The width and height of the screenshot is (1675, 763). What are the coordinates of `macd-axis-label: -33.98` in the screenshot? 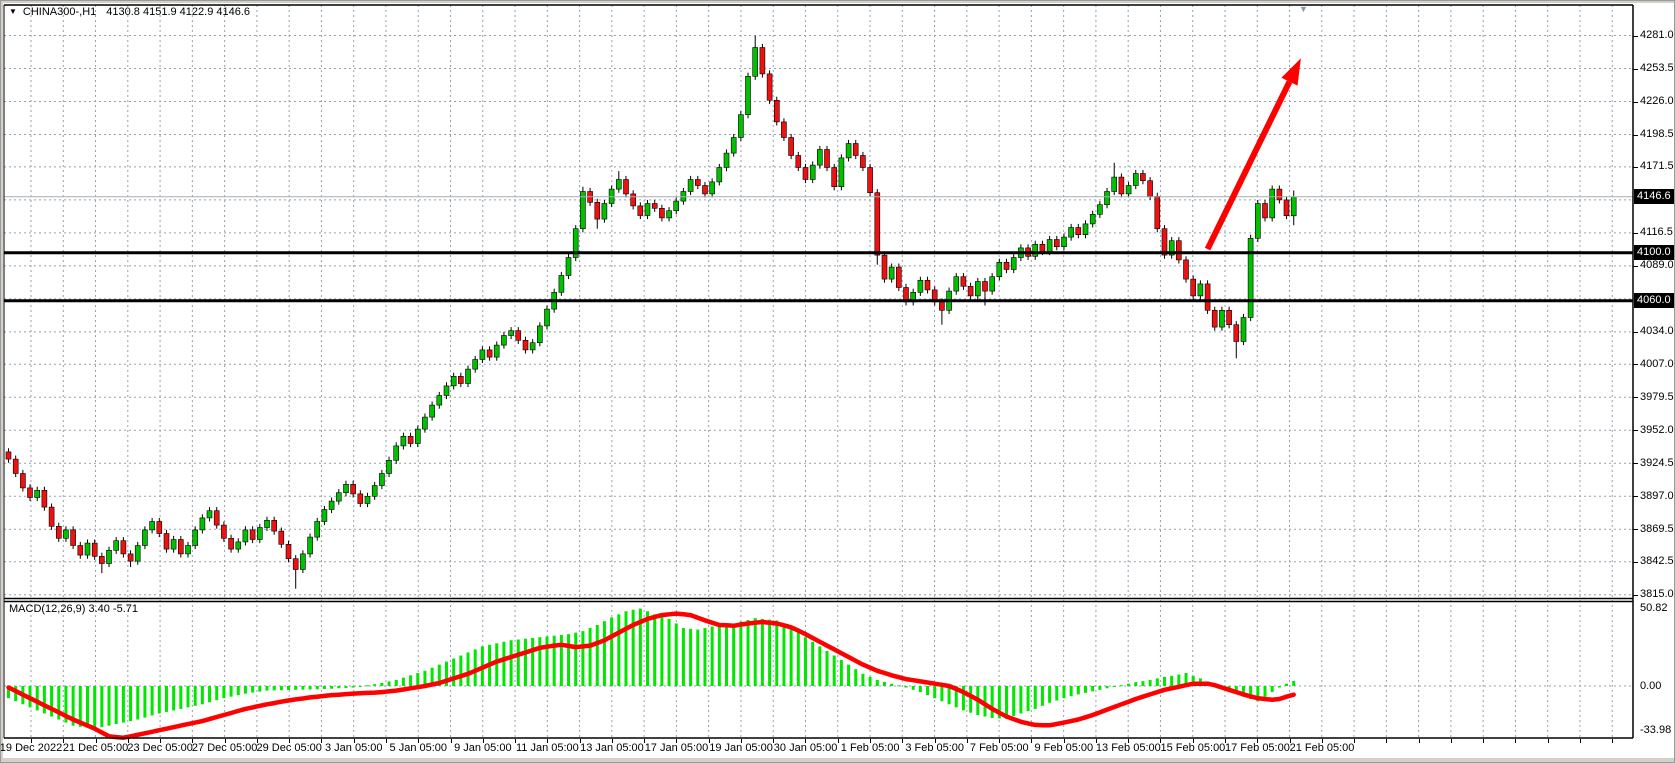 It's located at (1656, 730).